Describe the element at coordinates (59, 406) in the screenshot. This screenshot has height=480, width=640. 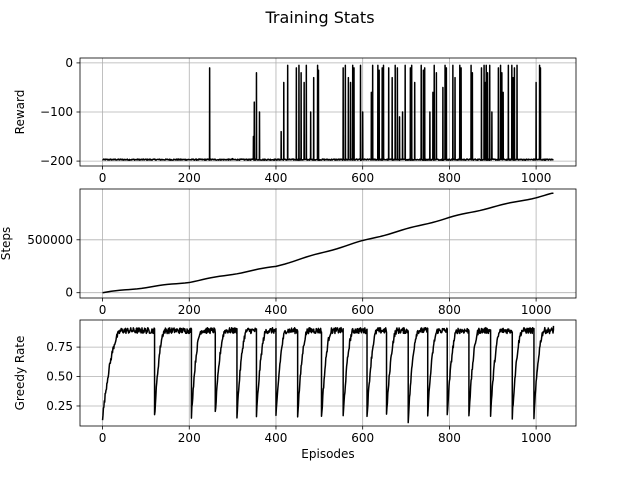
I see `y-tick-label: 0.25` at that location.